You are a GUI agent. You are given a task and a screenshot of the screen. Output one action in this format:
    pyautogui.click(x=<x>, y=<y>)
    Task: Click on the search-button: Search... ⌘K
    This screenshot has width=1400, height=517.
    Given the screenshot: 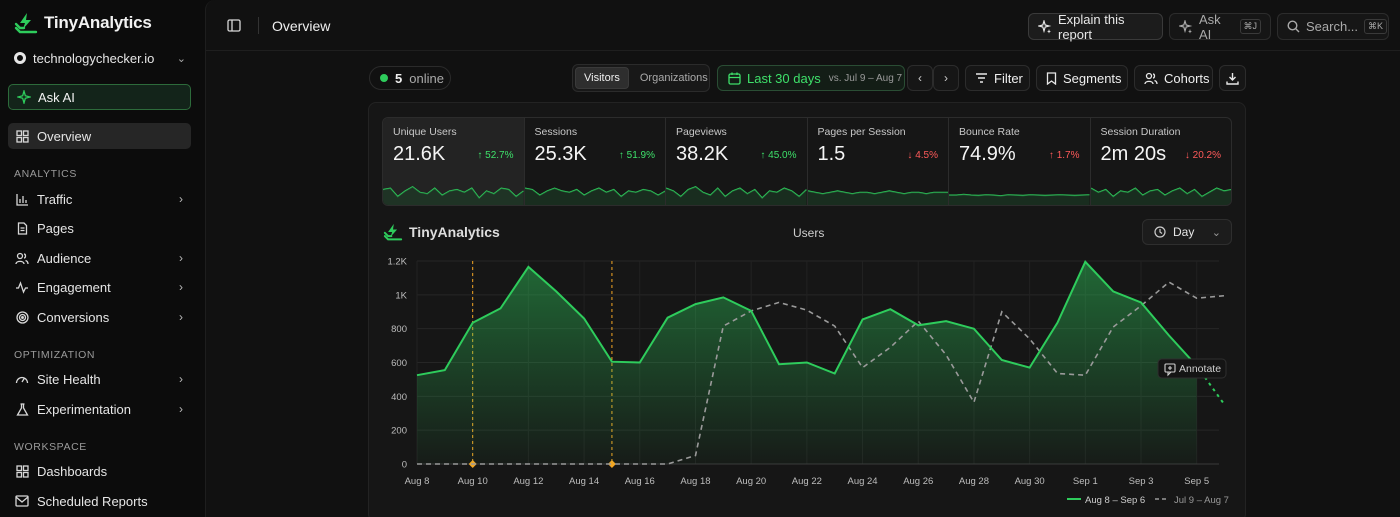 What is the action you would take?
    pyautogui.click(x=1333, y=26)
    